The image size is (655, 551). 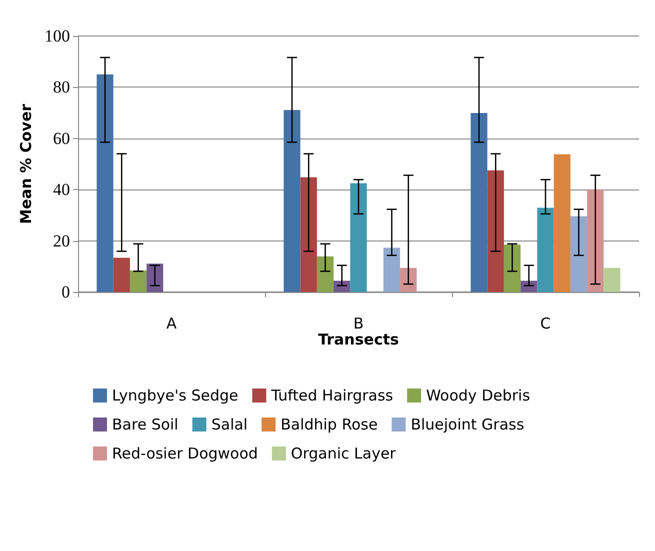 I want to click on legend-label: Bare Soil, so click(x=145, y=425).